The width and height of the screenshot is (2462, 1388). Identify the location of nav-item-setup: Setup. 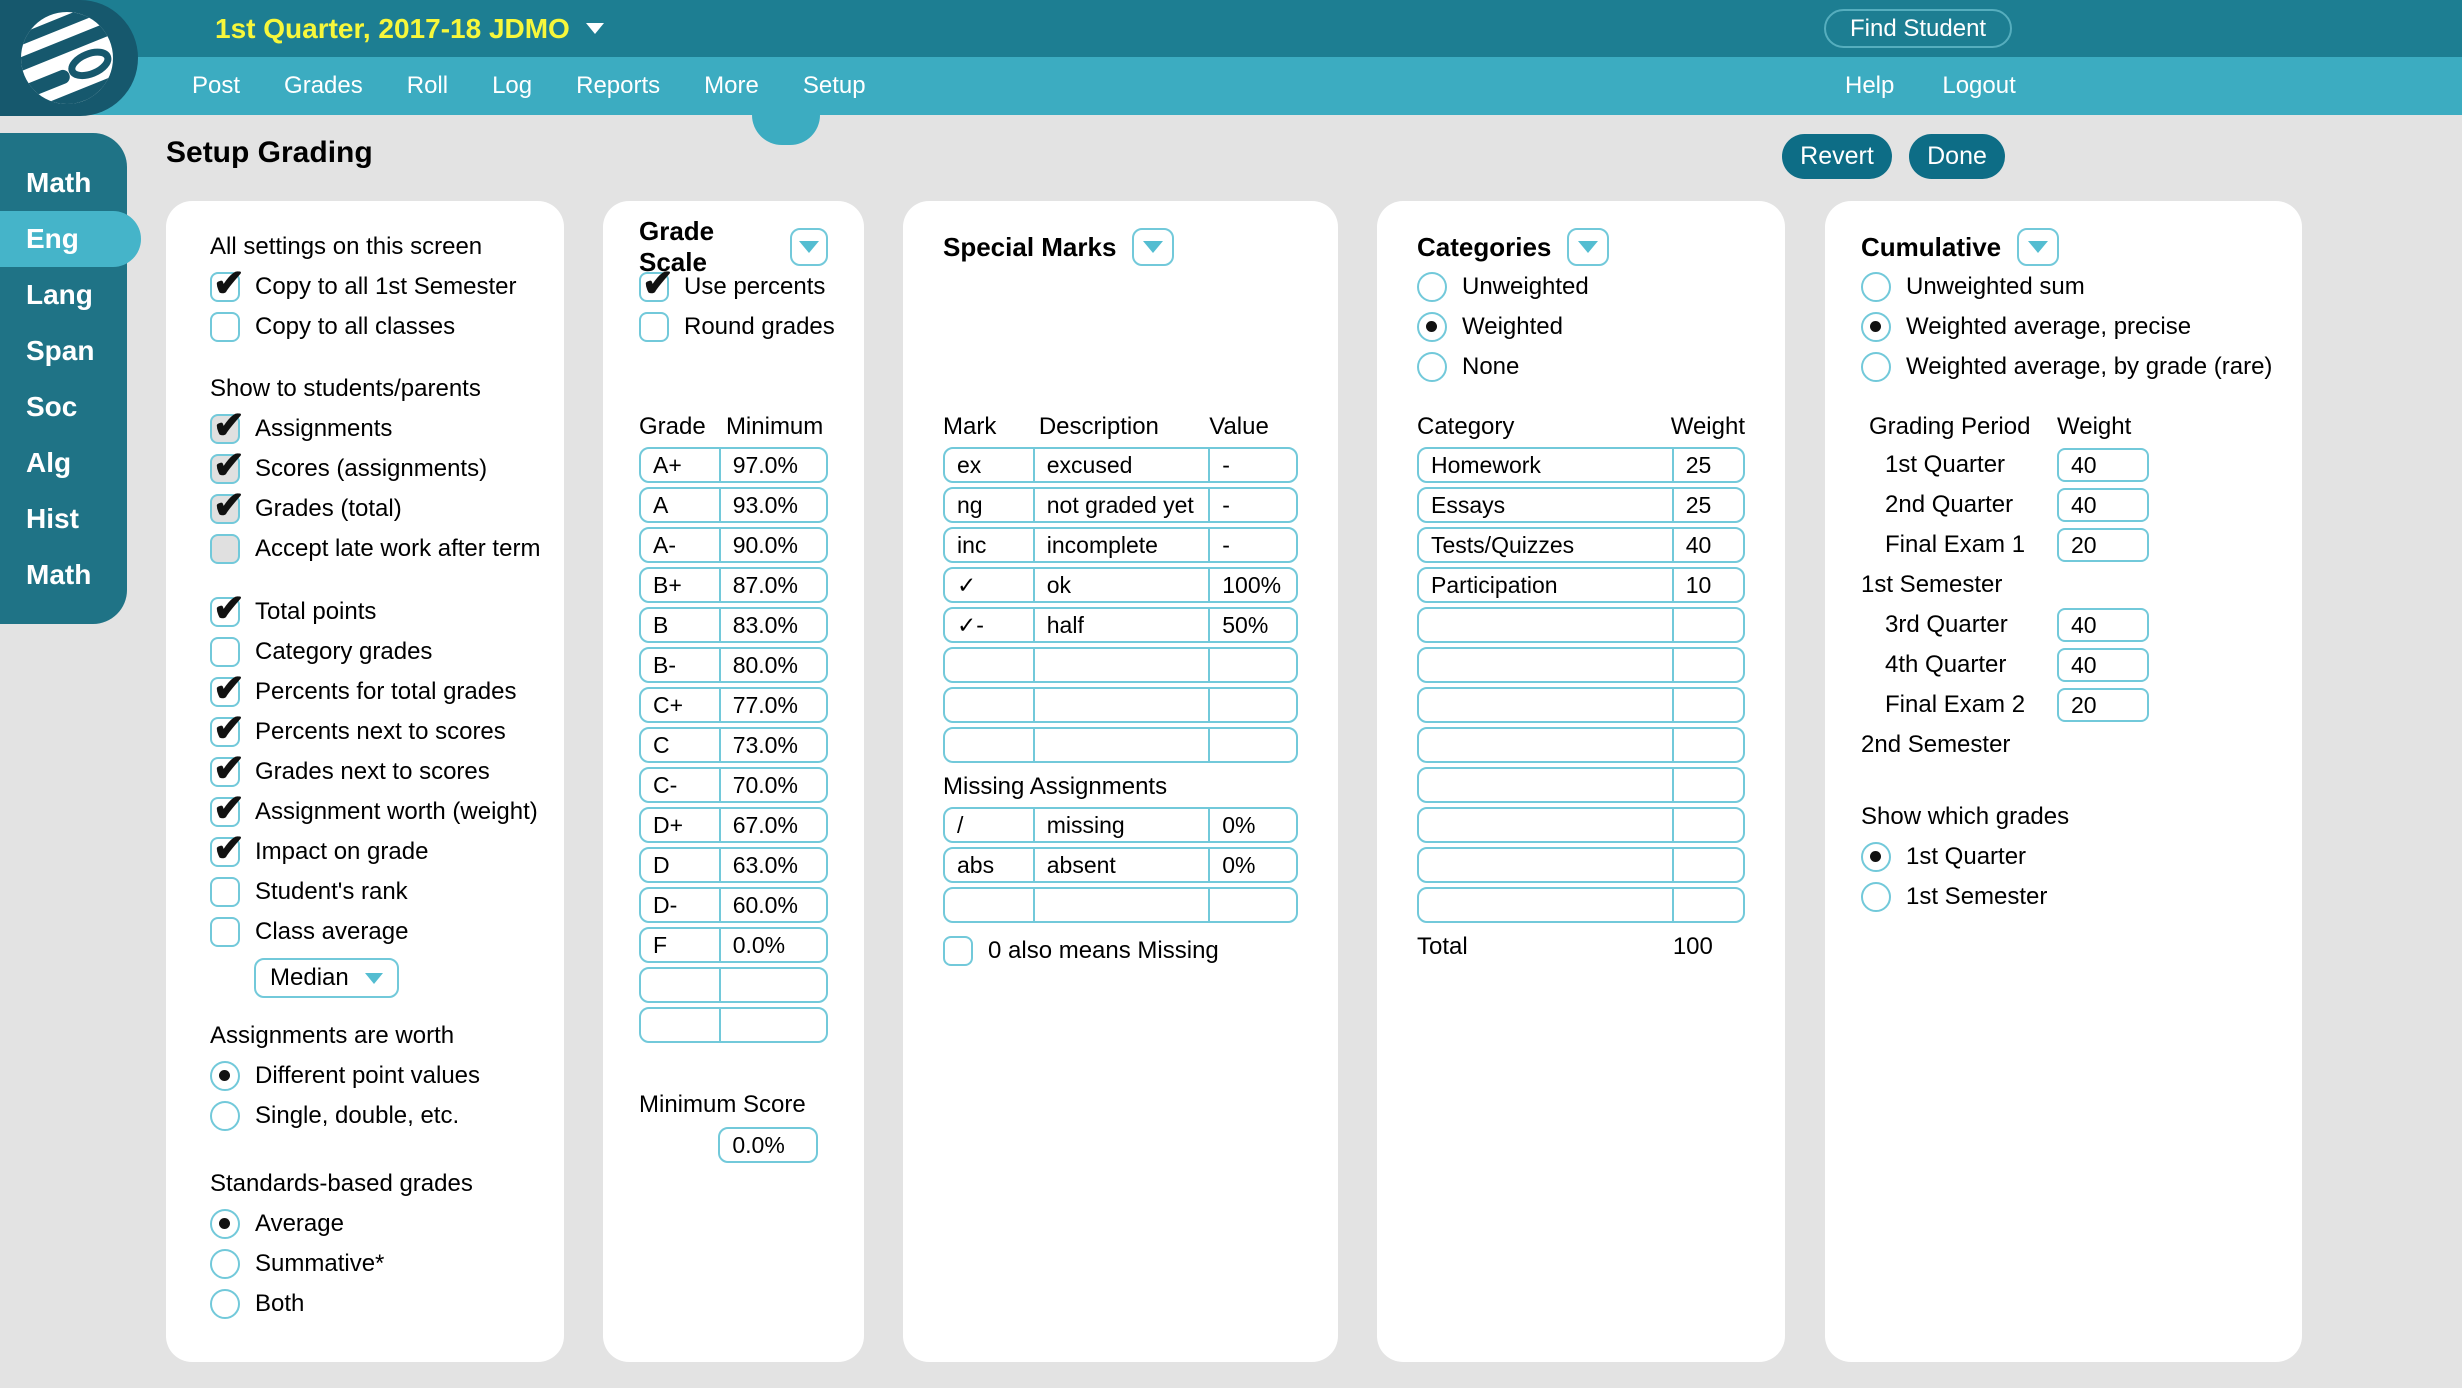
(834, 85).